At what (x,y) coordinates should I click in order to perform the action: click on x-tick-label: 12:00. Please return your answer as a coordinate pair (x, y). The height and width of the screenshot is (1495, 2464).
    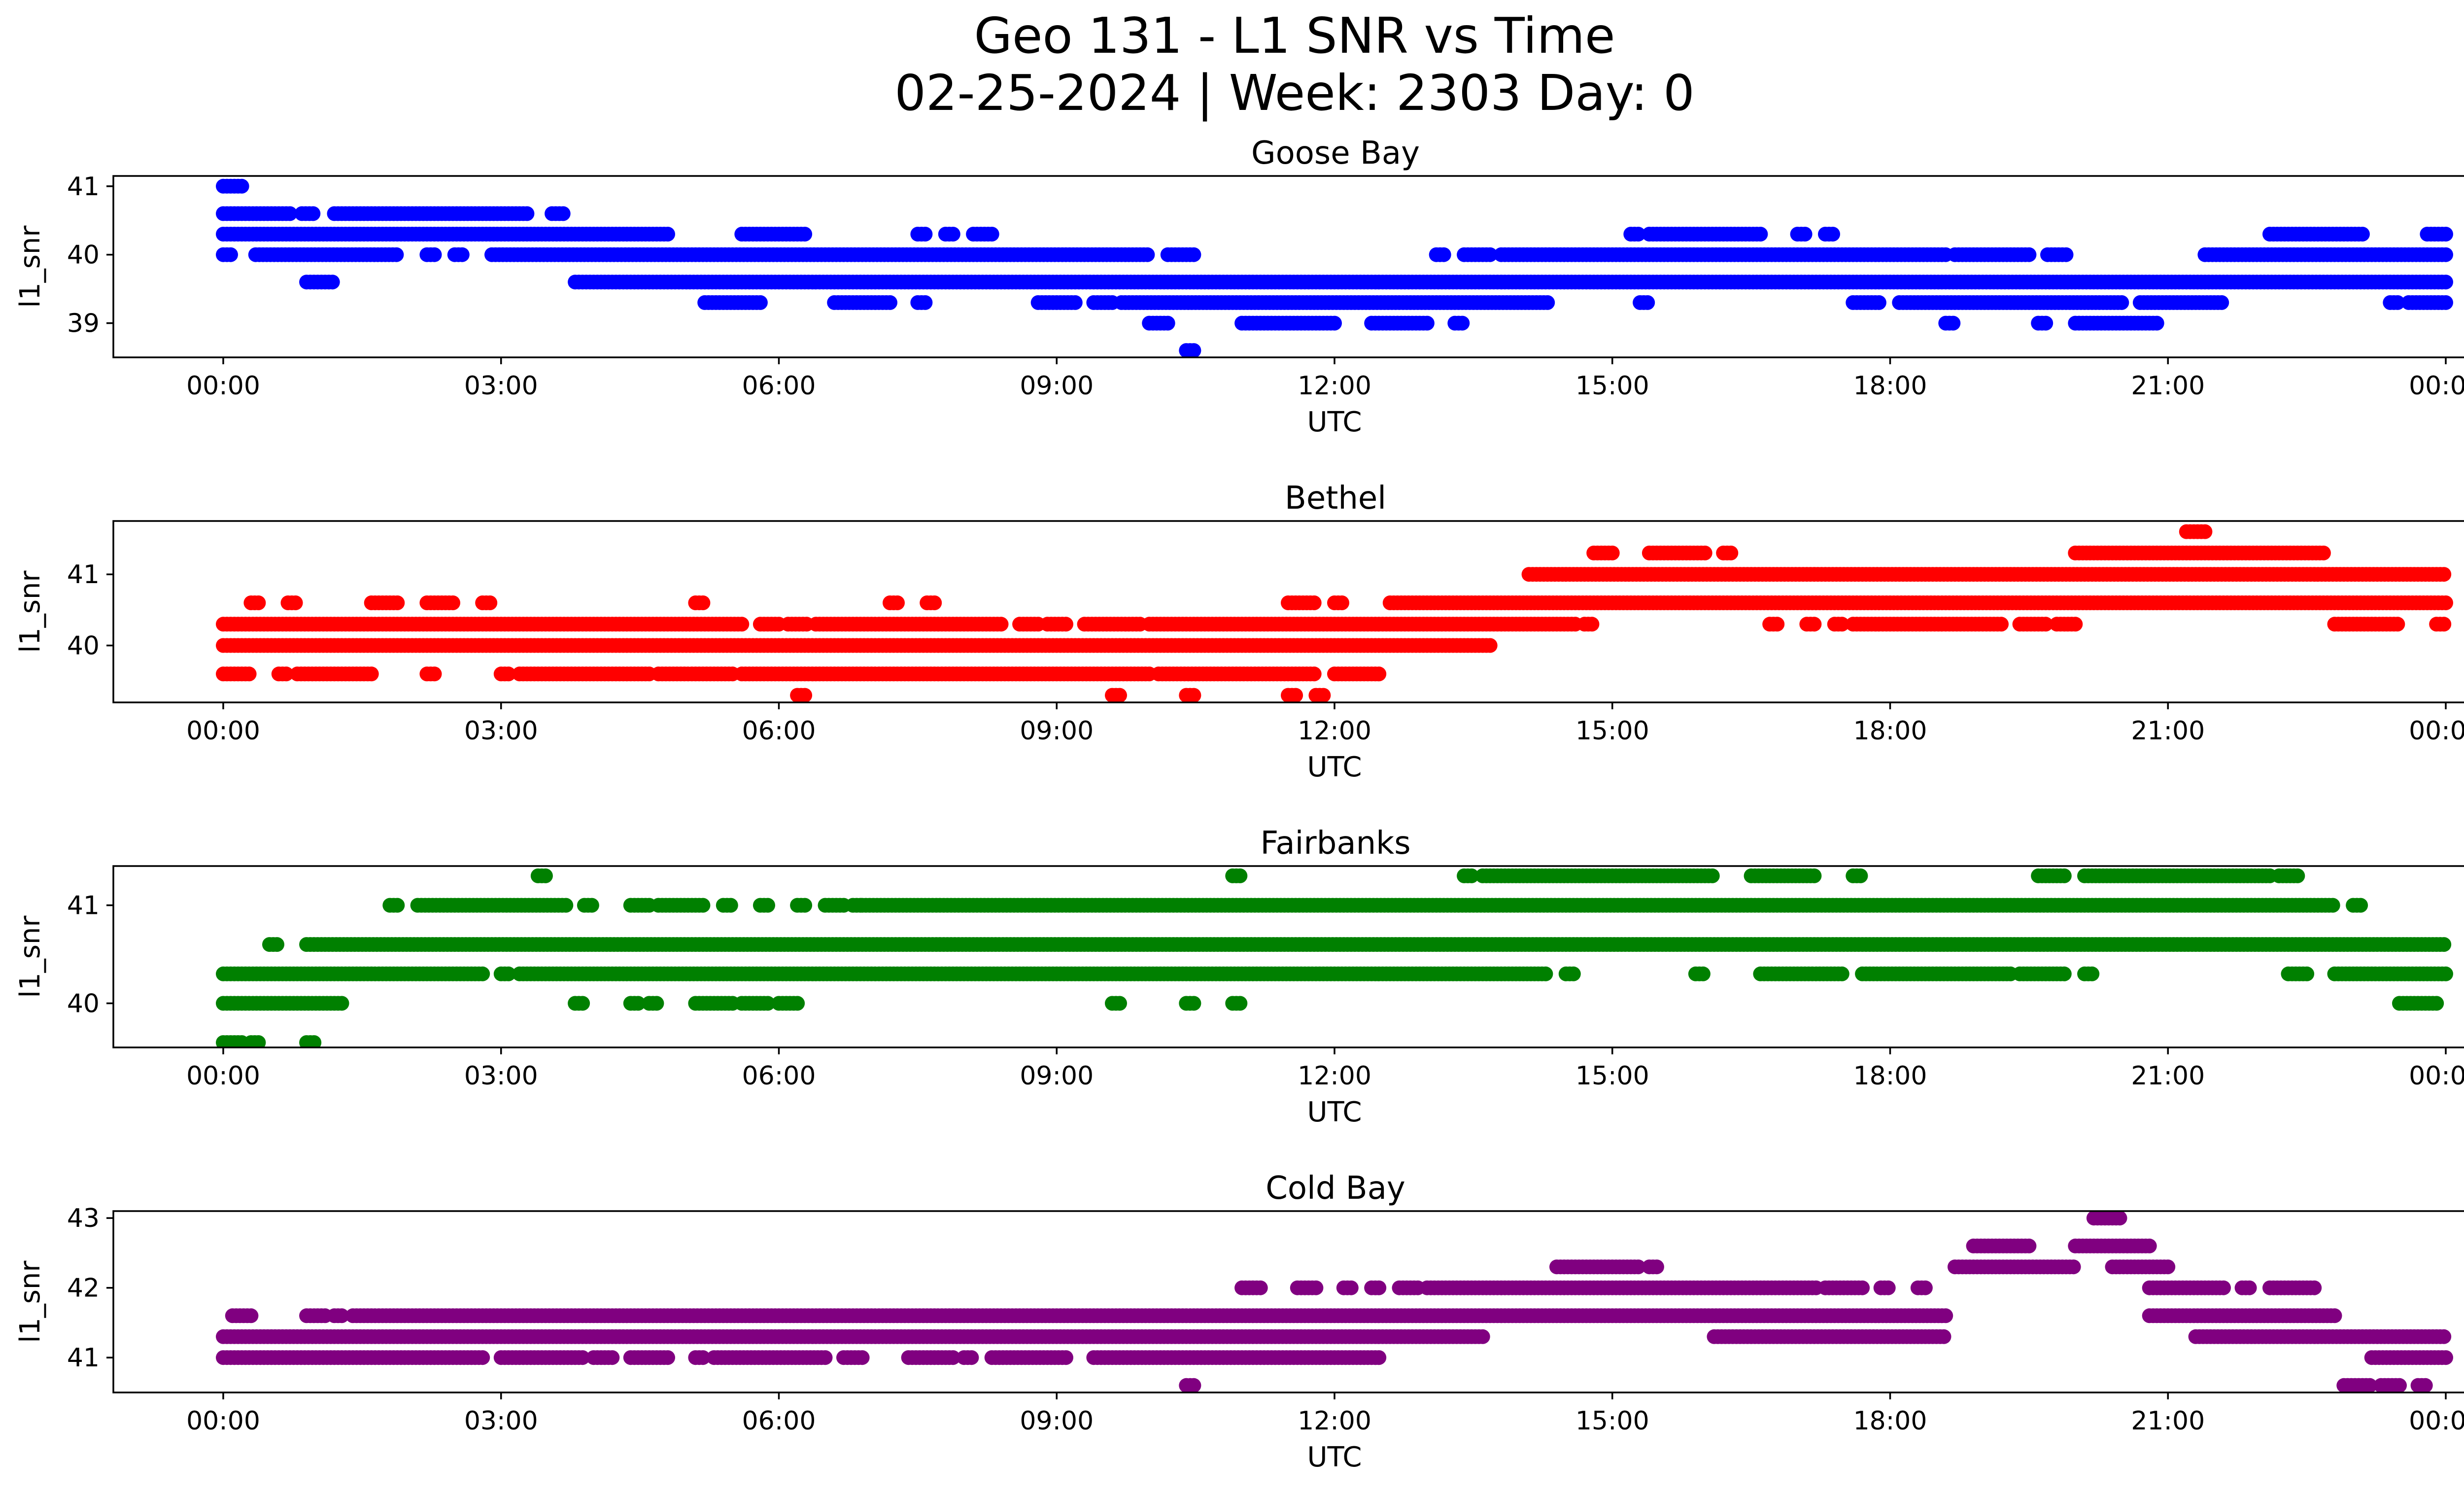
    Looking at the image, I should click on (1334, 386).